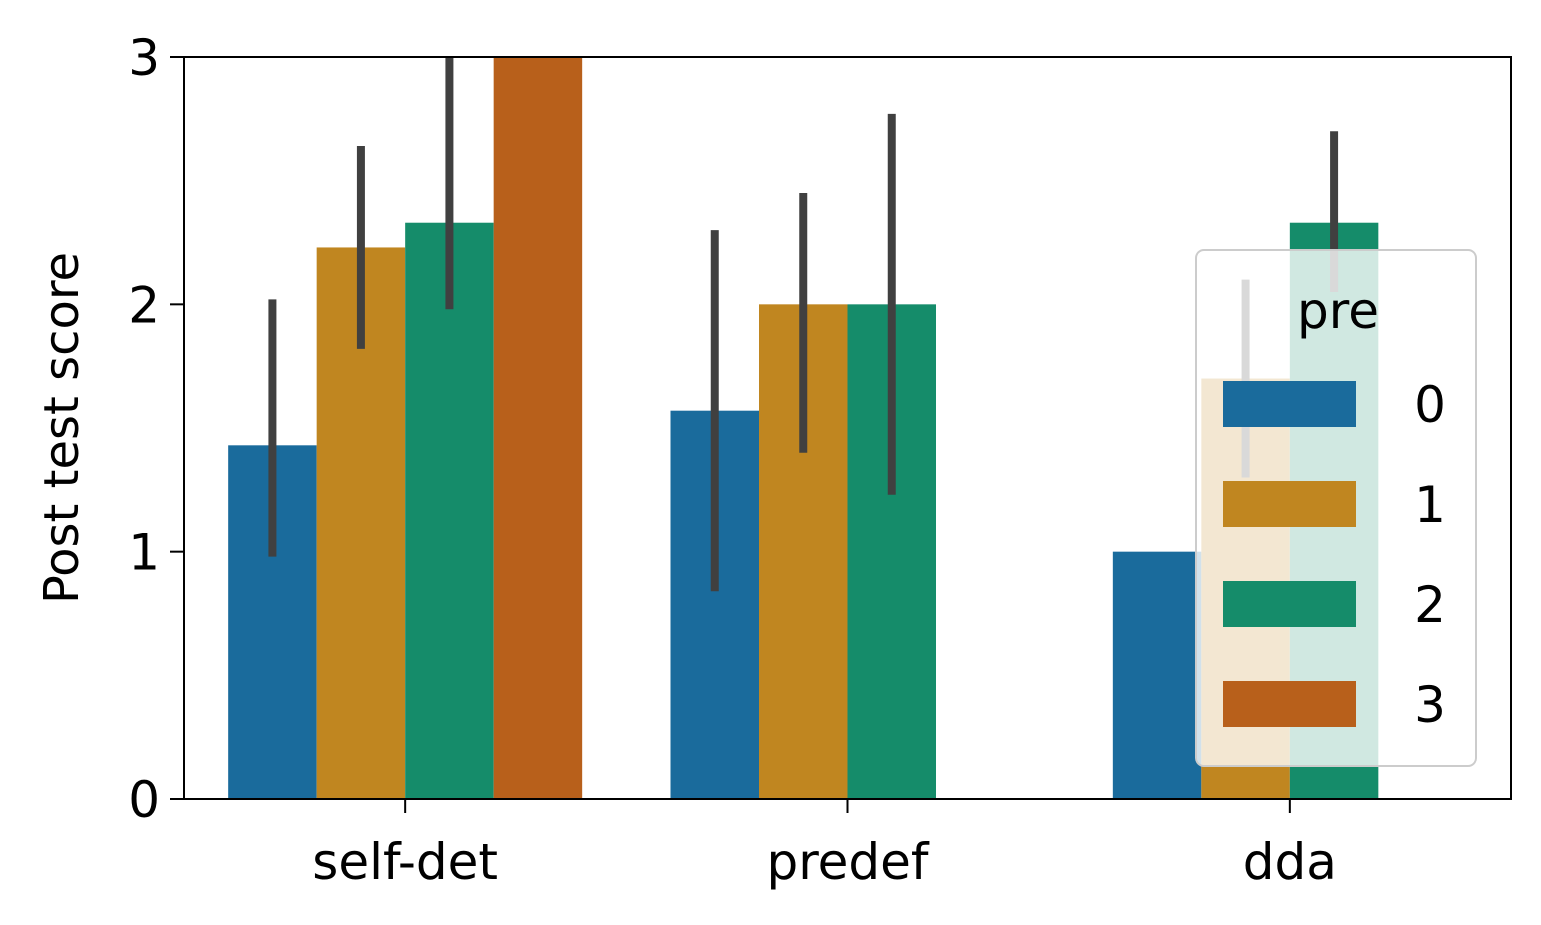 Image resolution: width=1541 pixels, height=925 pixels. I want to click on legend: pre 0 1 2 3, so click(1336, 508).